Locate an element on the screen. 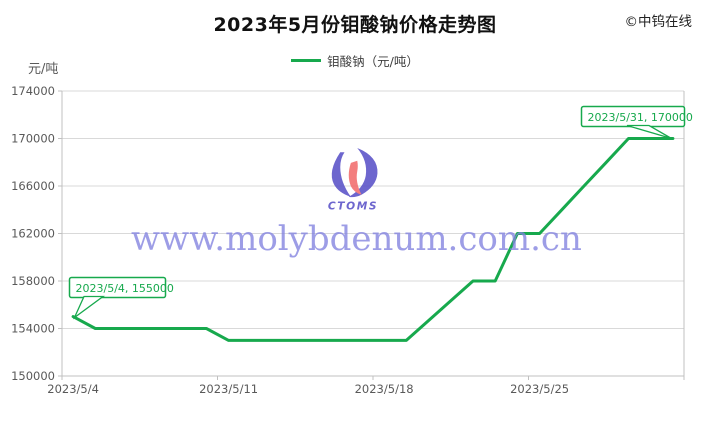 The width and height of the screenshot is (710, 422). copyright-label: ©中钨在线 is located at coordinates (658, 22).